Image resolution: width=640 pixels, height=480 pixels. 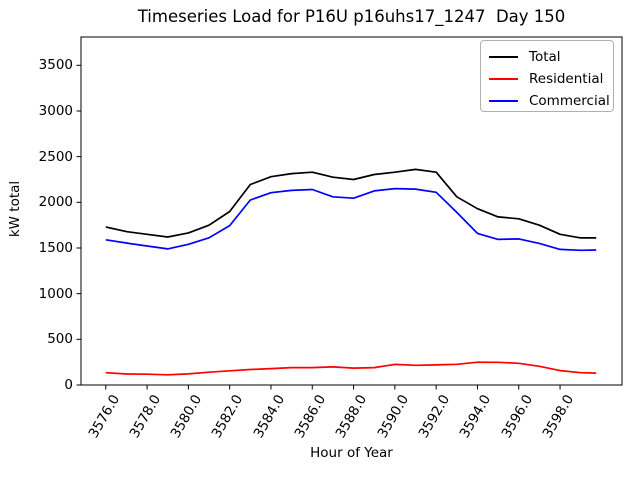 I want to click on series-line-commercial, so click(x=351, y=219).